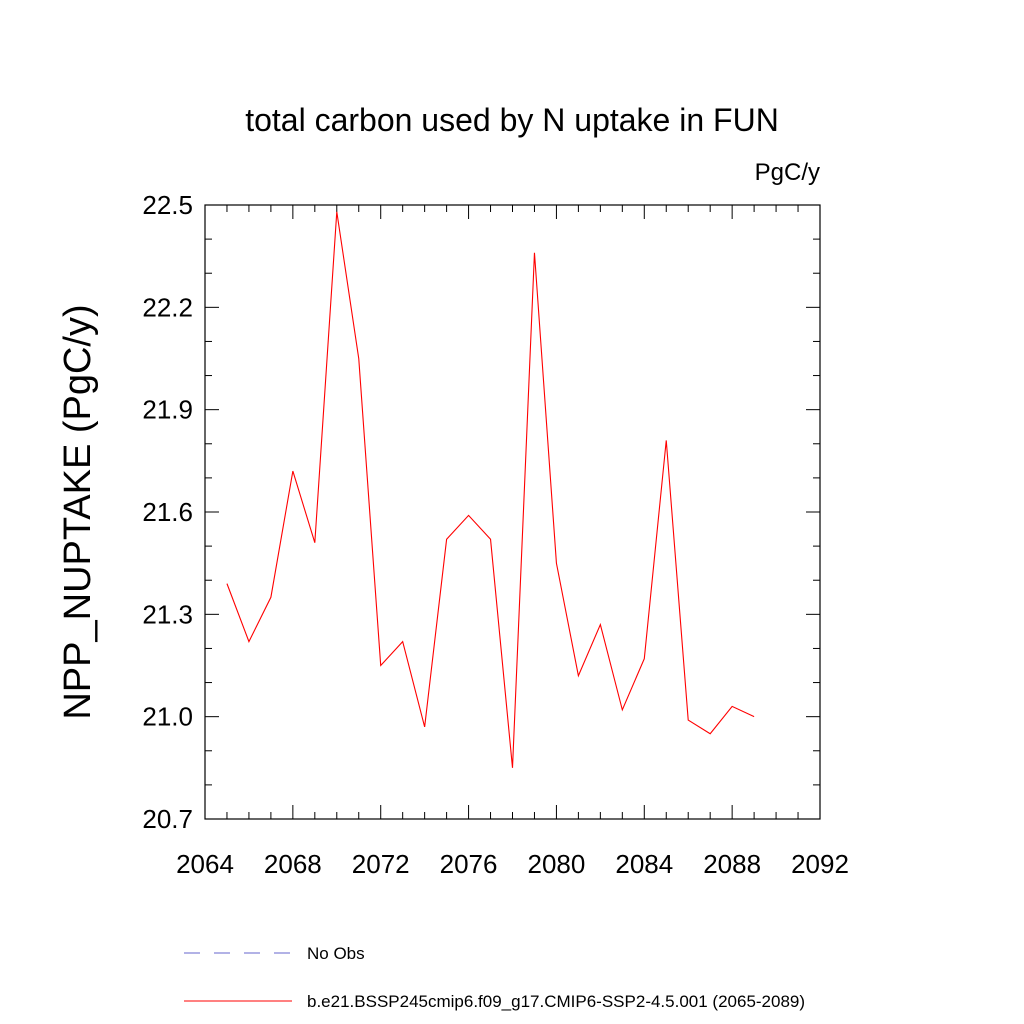 The width and height of the screenshot is (1024, 1024). What do you see at coordinates (293, 864) in the screenshot?
I see `x-tick-label: 2068` at bounding box center [293, 864].